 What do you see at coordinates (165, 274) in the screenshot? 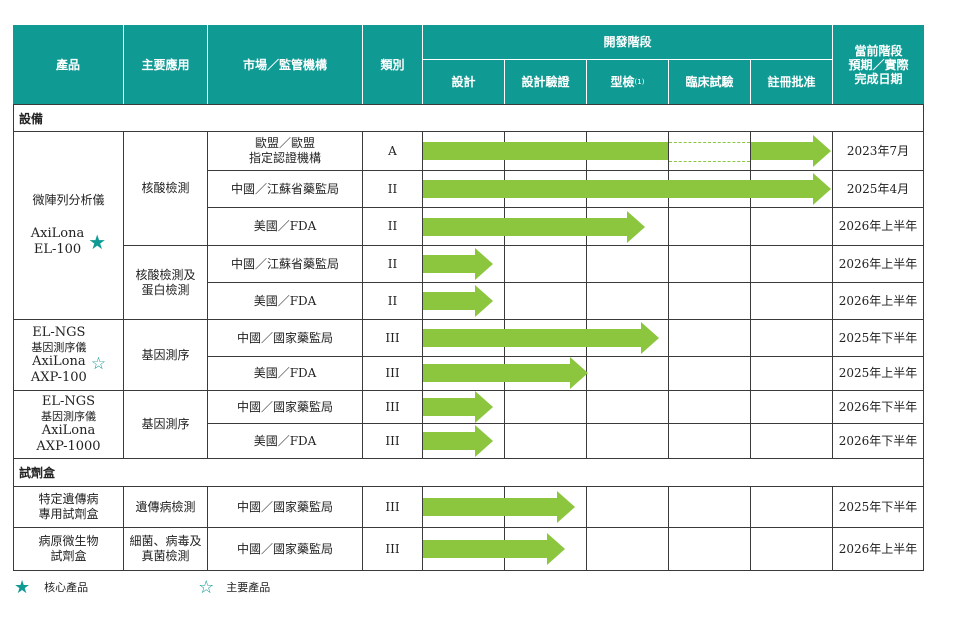
I see `app-nucleic-protein-l1: 核酸檢測及` at bounding box center [165, 274].